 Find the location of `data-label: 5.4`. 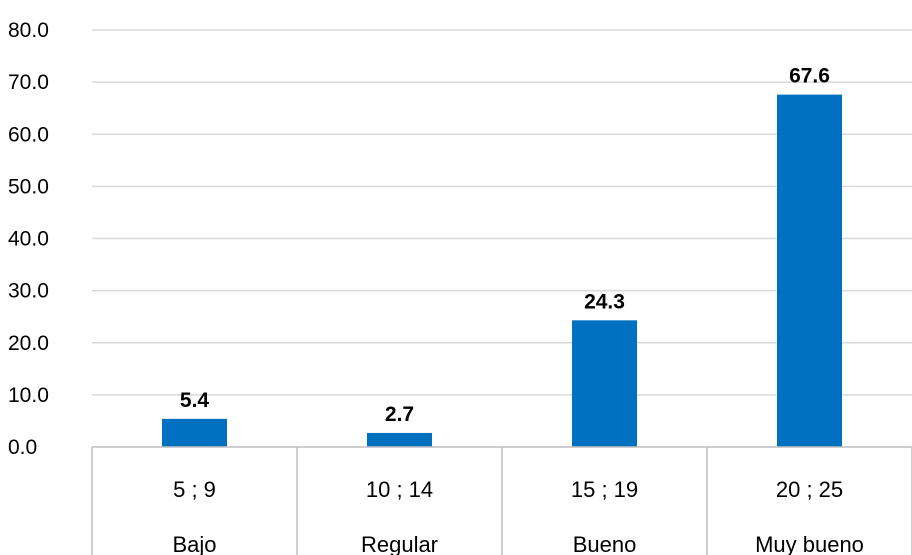

data-label: 5.4 is located at coordinates (195, 400).